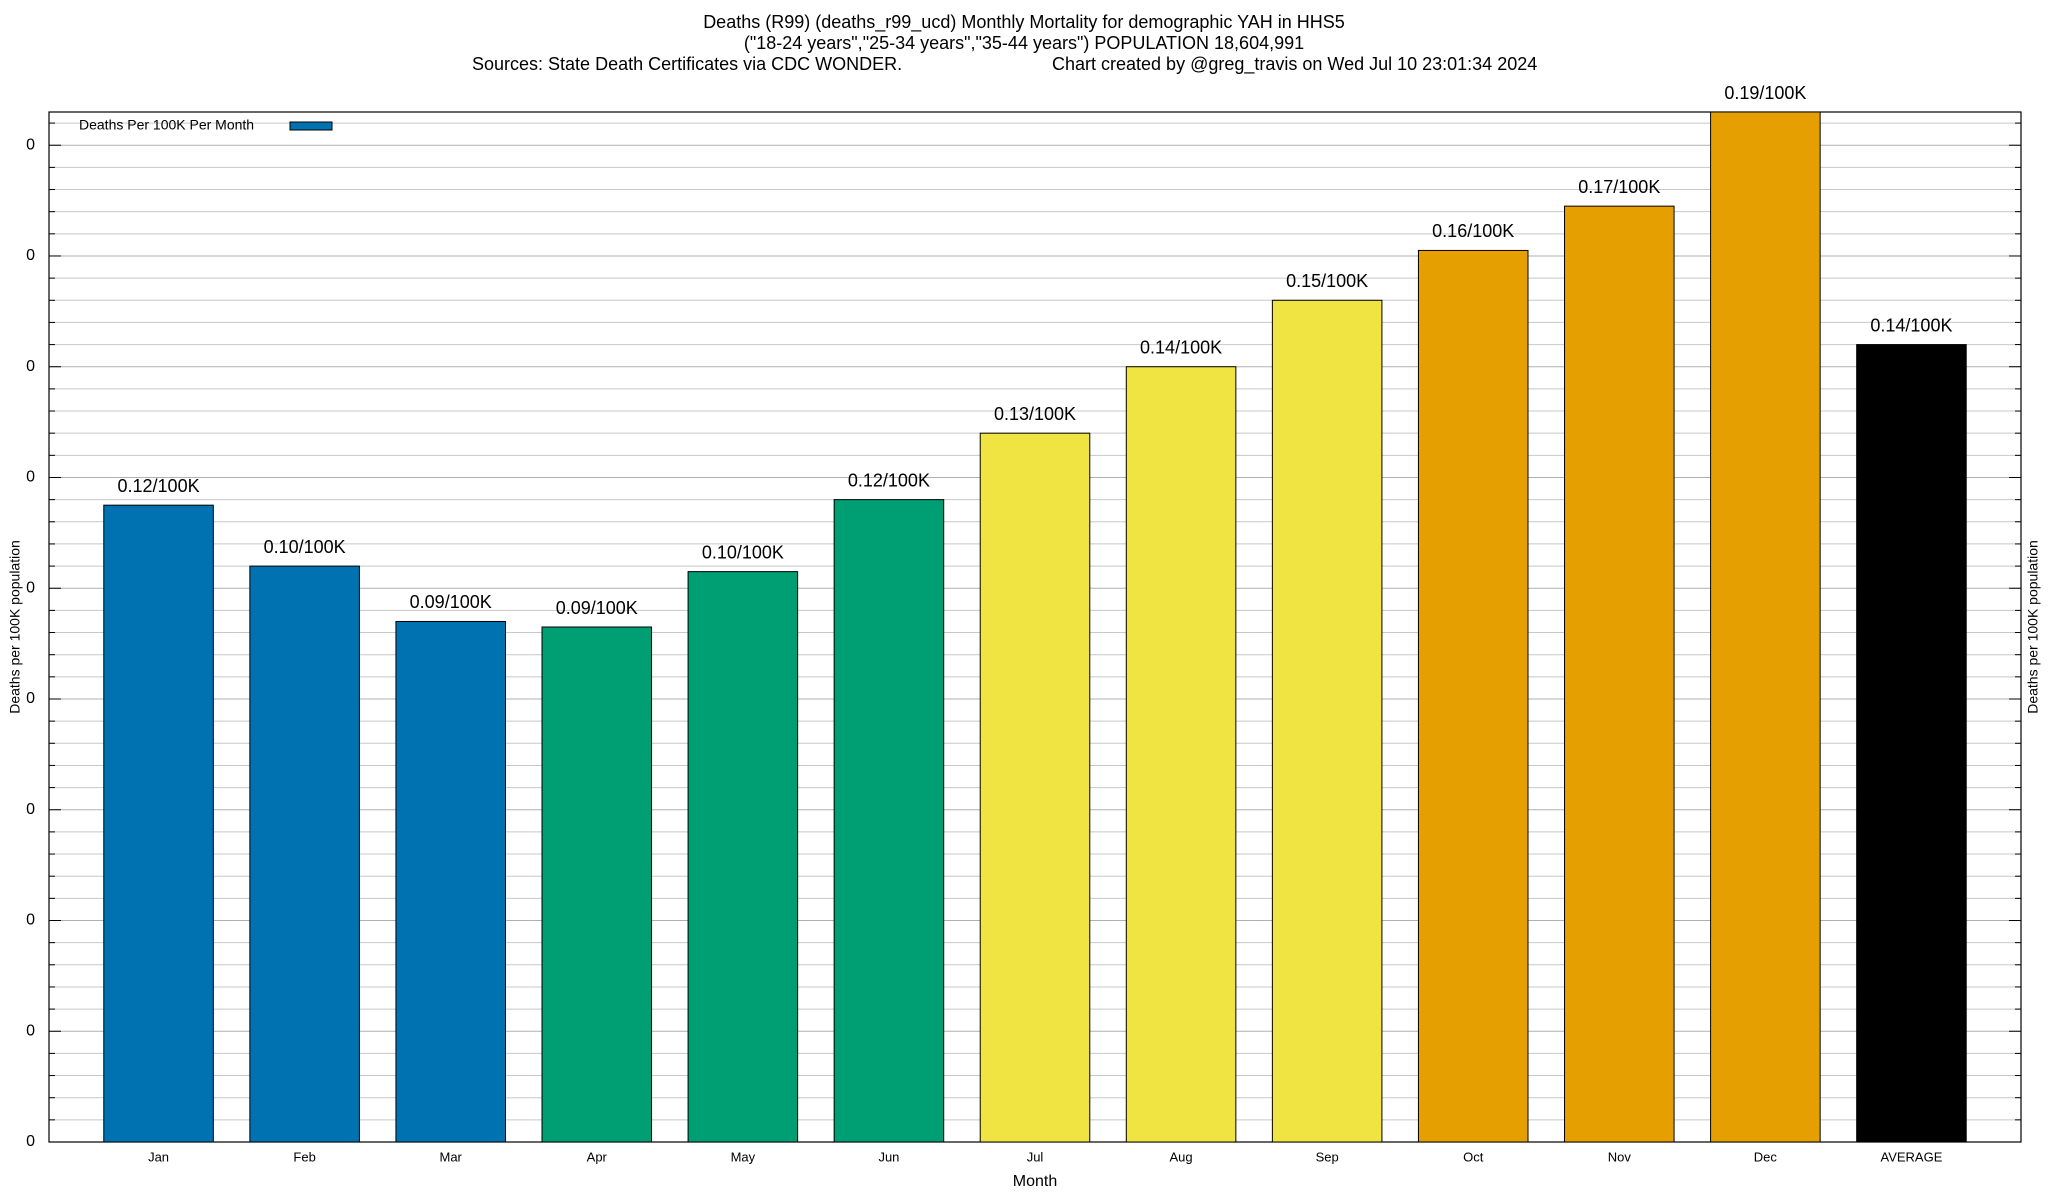  I want to click on x-tick-label: Nov, so click(1620, 1156).